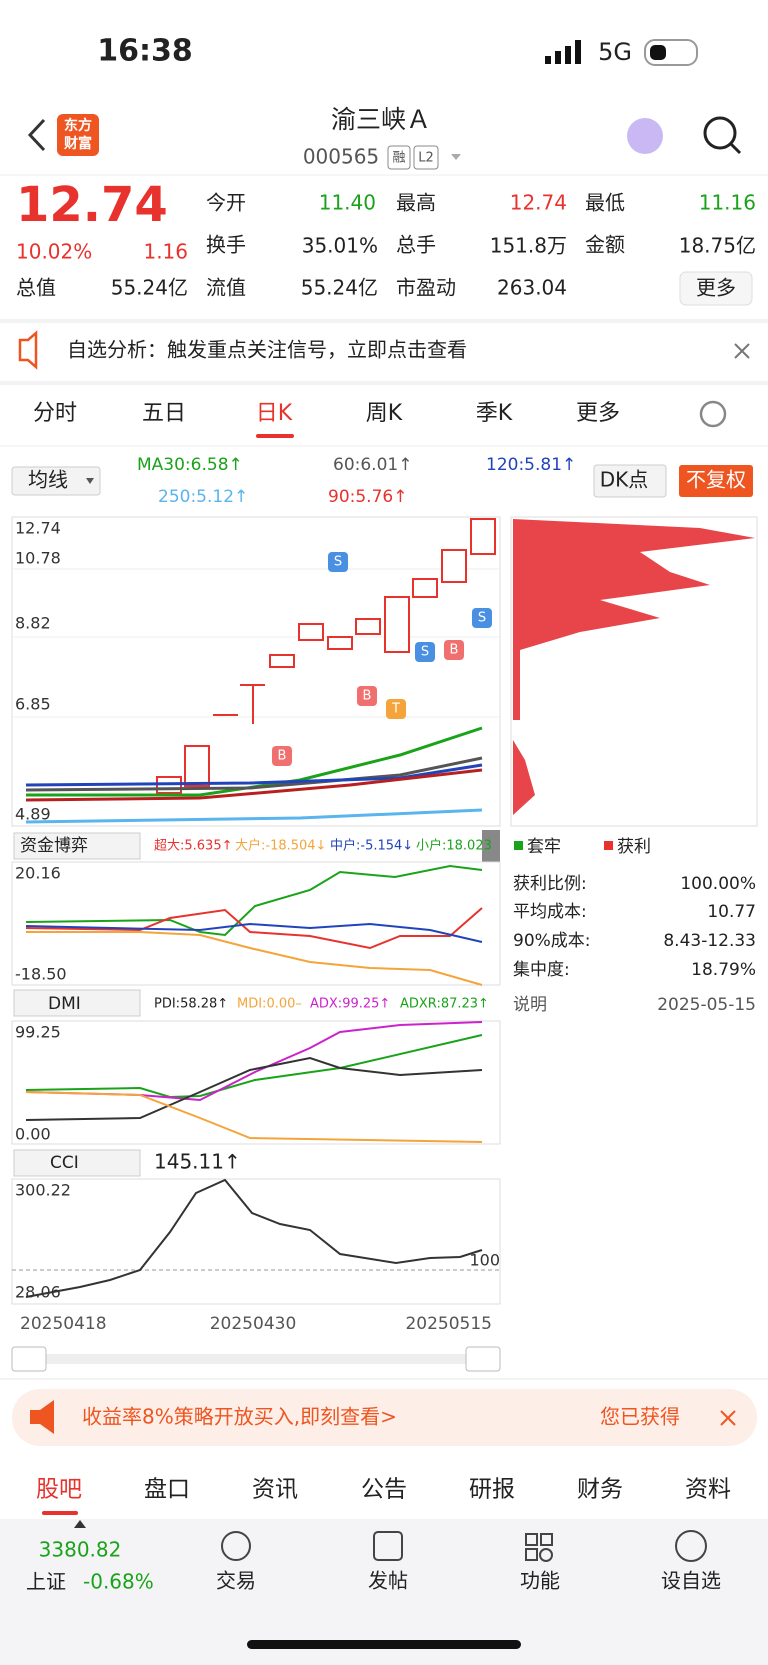 Image resolution: width=768 pixels, height=1665 pixels. Describe the element at coordinates (33, 704) in the screenshot. I see `price-axis: 6.85` at that location.